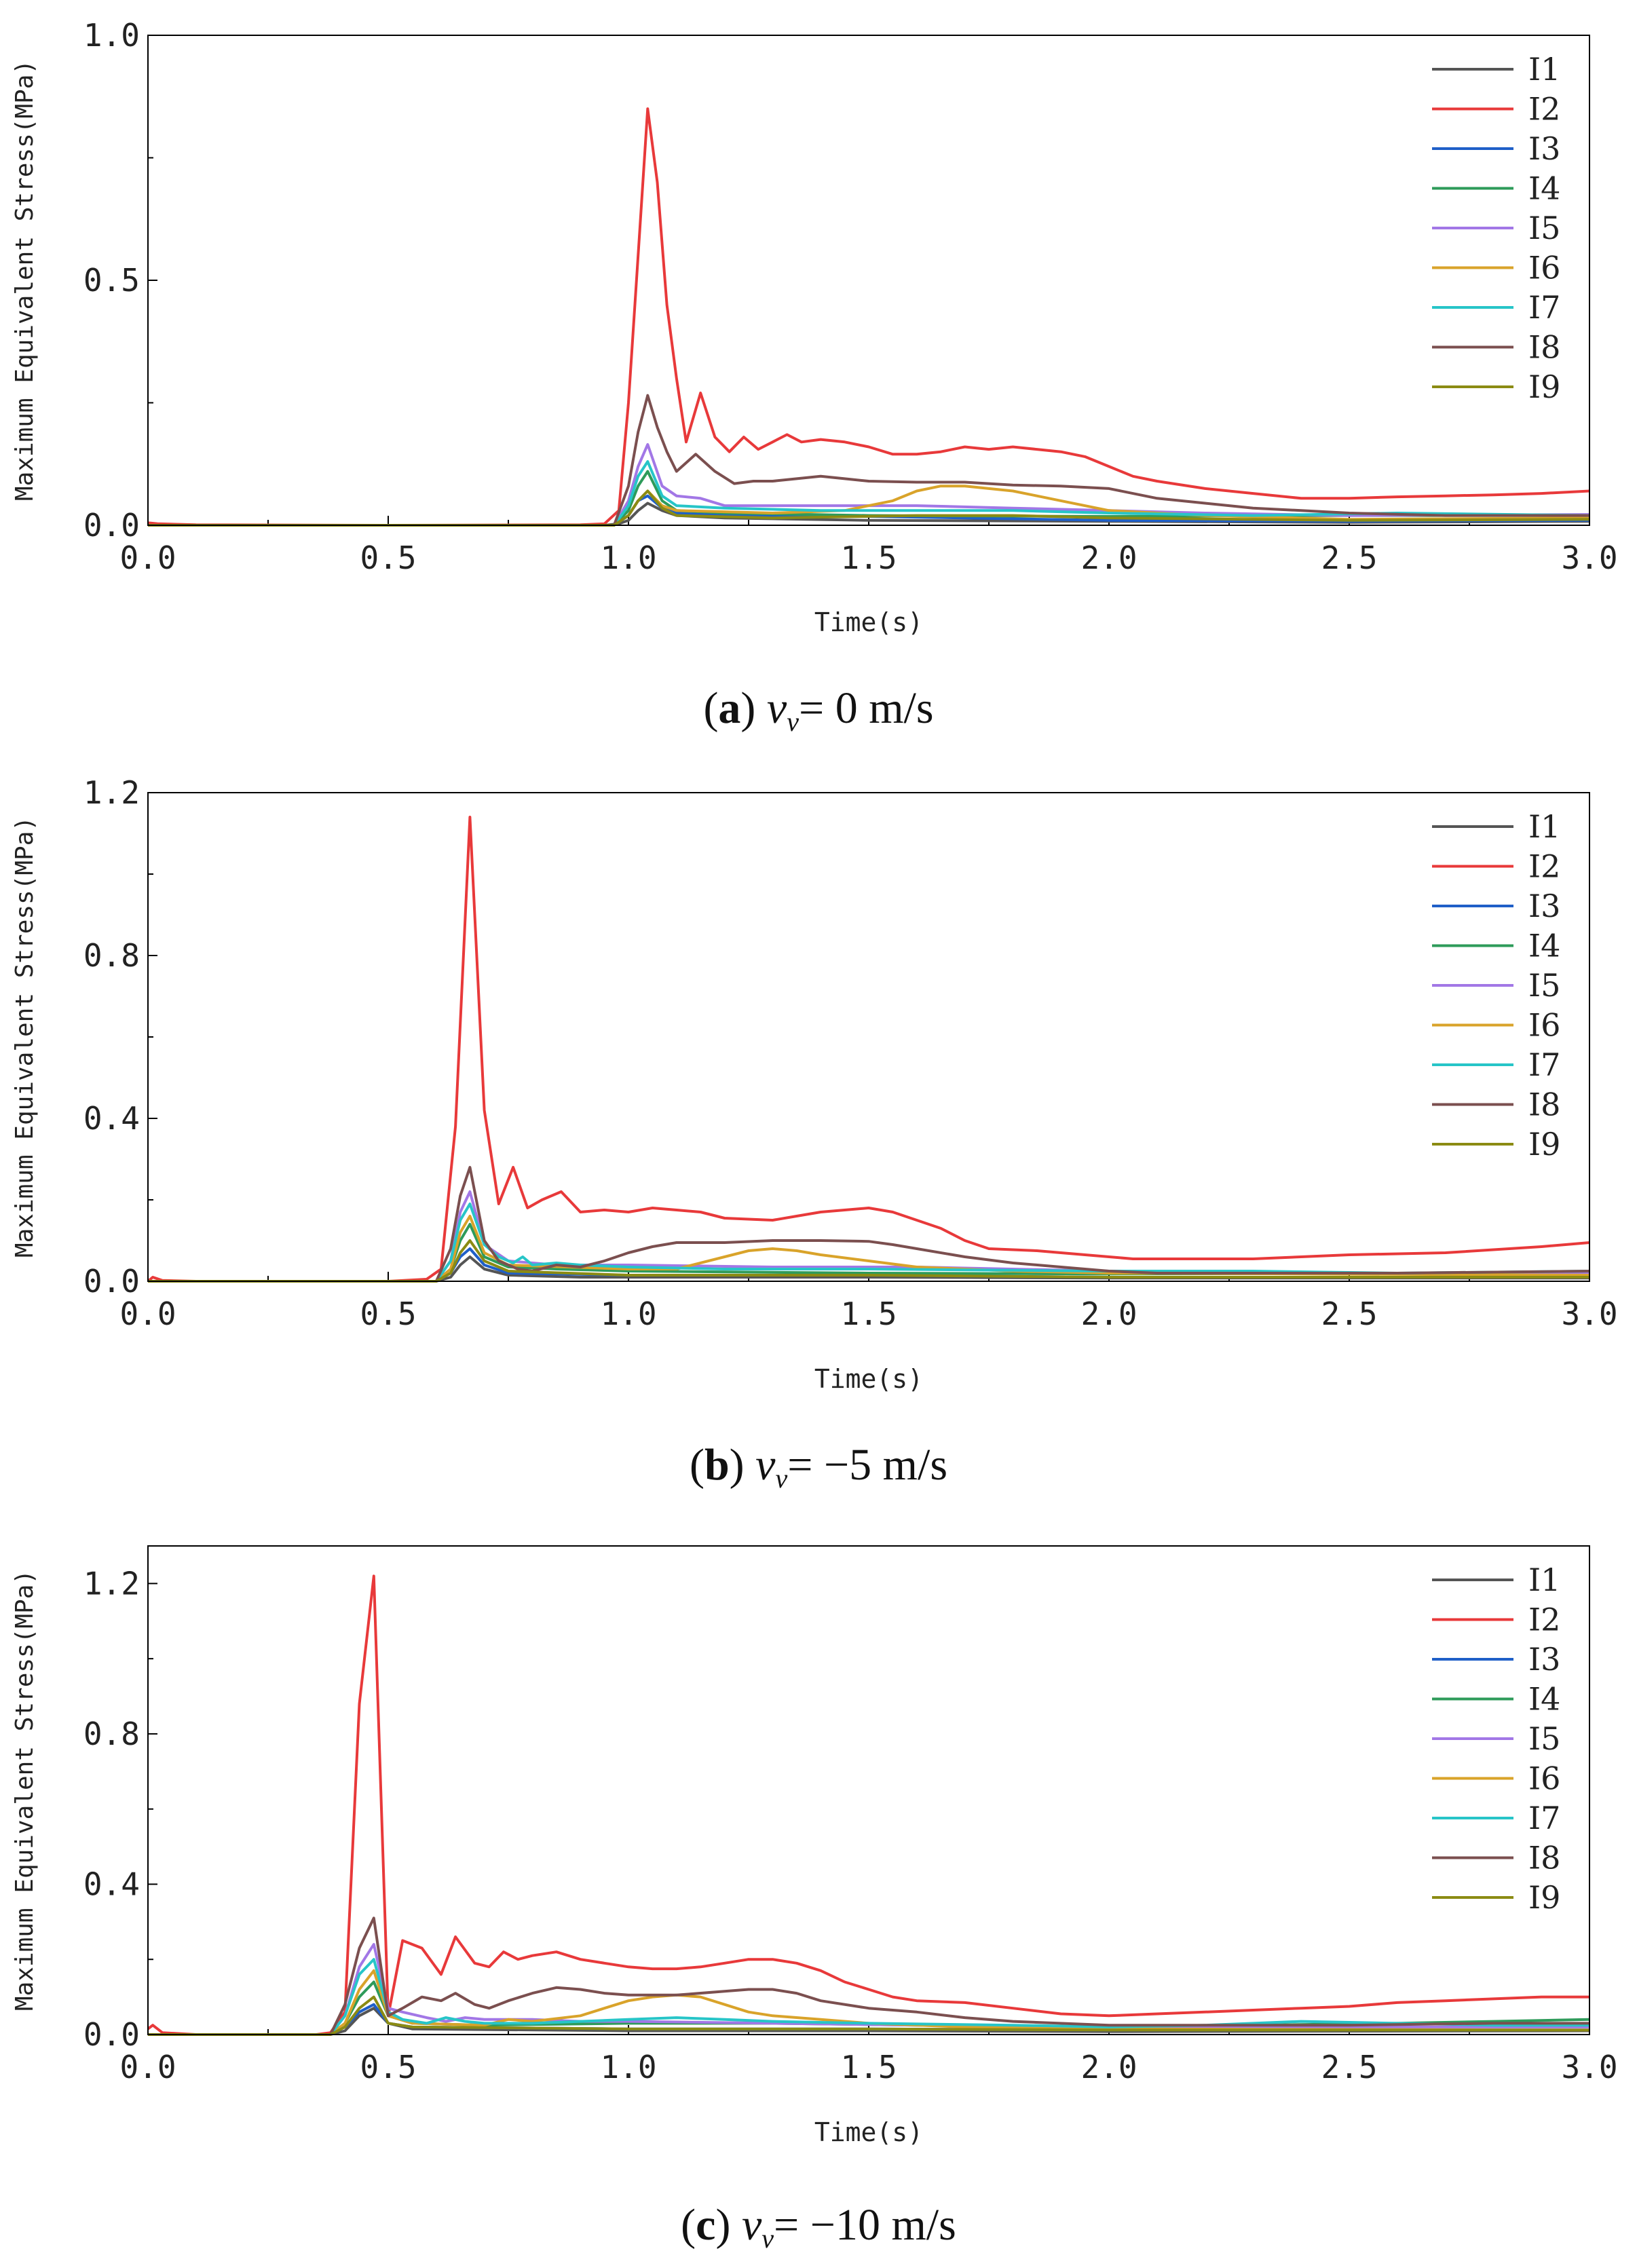  Describe the element at coordinates (818, 710) in the screenshot. I see `panel-caption: (a) vv= 0 m/s` at that location.